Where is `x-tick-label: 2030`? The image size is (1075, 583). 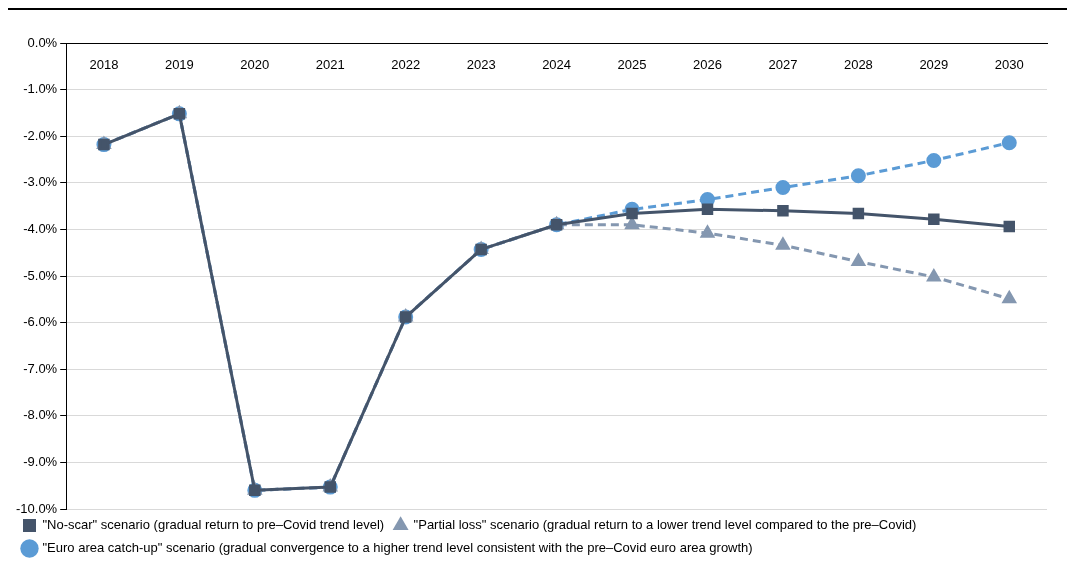
x-tick-label: 2030 is located at coordinates (1009, 65).